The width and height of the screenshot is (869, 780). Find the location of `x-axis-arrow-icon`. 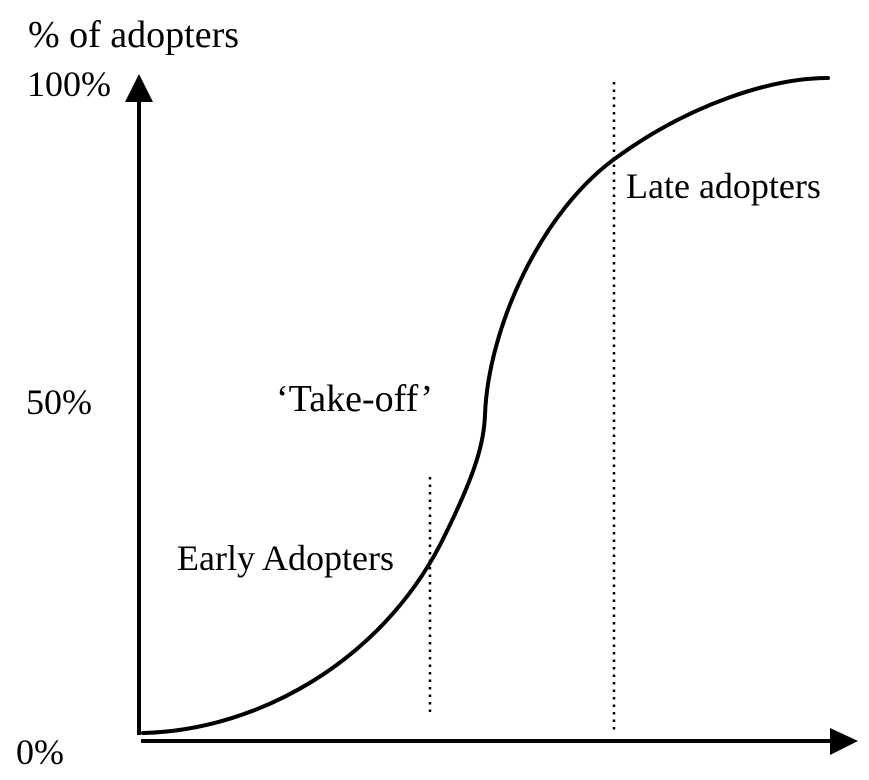

x-axis-arrow-icon is located at coordinates (844, 741).